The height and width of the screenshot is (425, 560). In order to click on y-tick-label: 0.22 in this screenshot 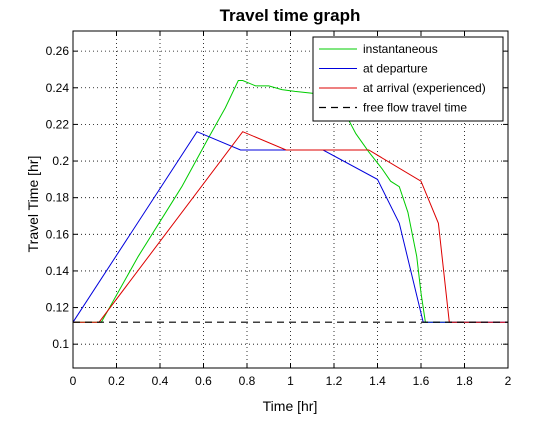, I will do `click(58, 124)`.